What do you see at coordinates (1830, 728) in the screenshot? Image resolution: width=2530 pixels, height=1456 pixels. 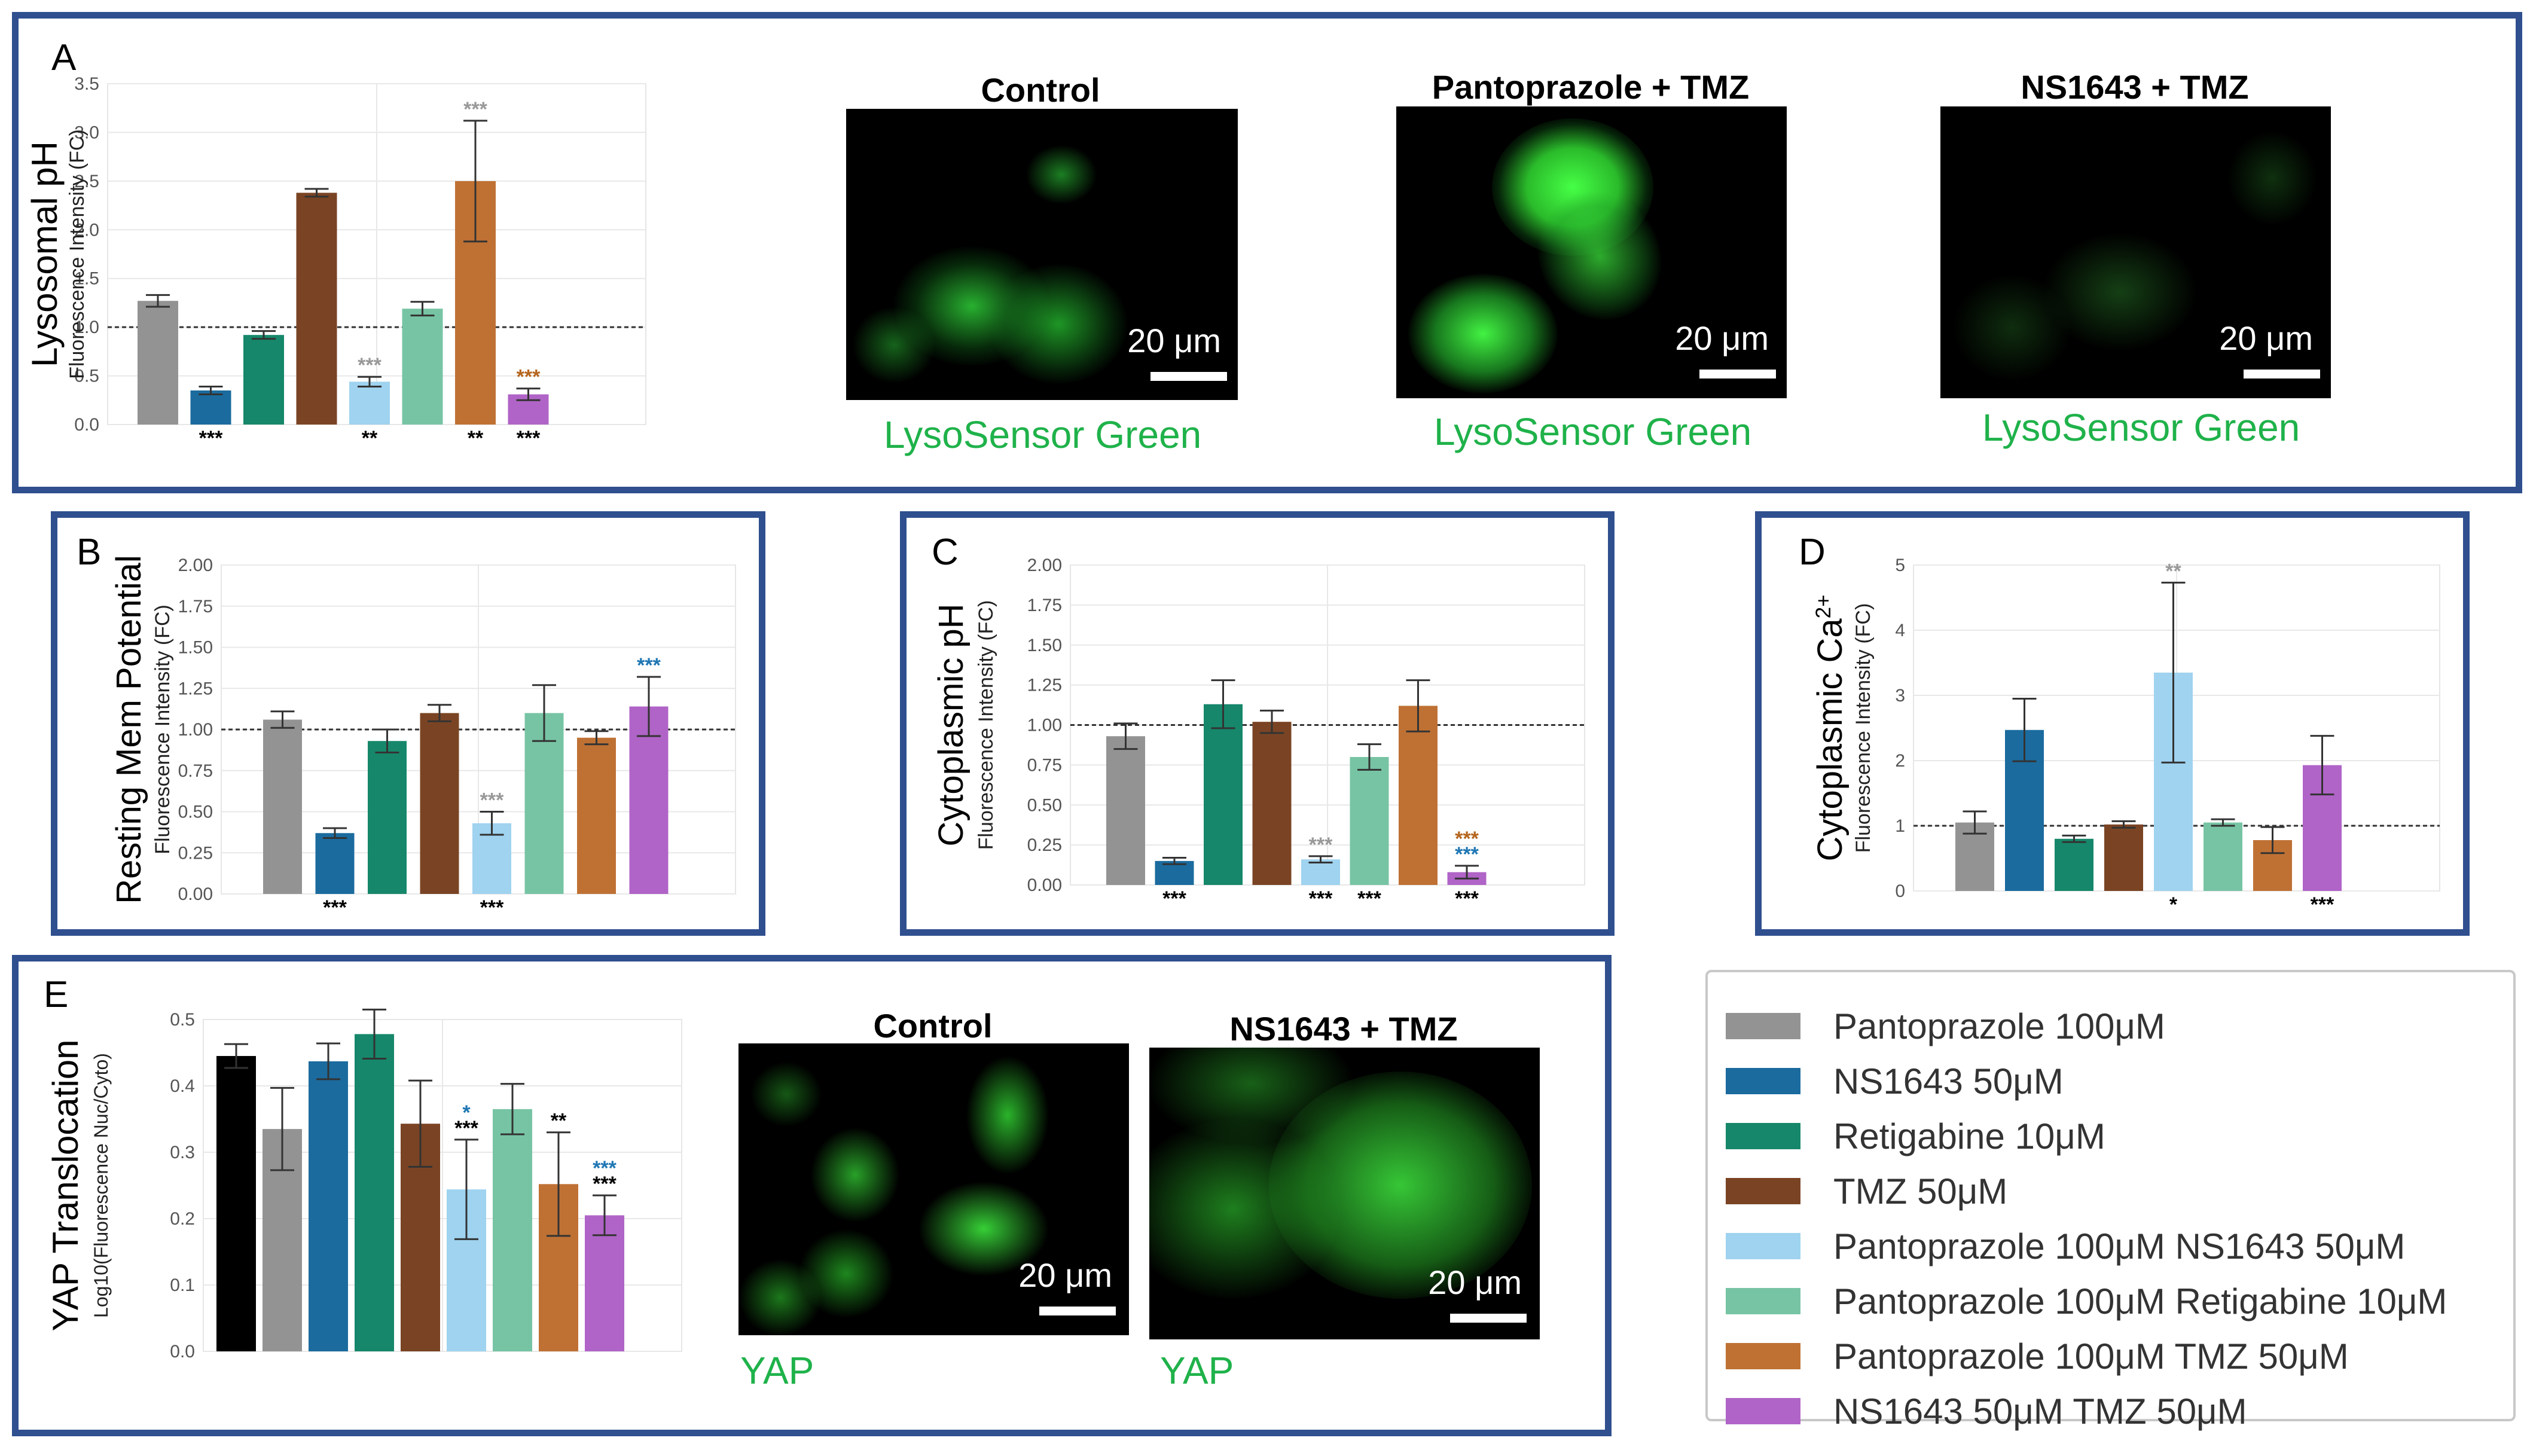 I see `y-axis-label: Cytoplasmic Ca2+` at bounding box center [1830, 728].